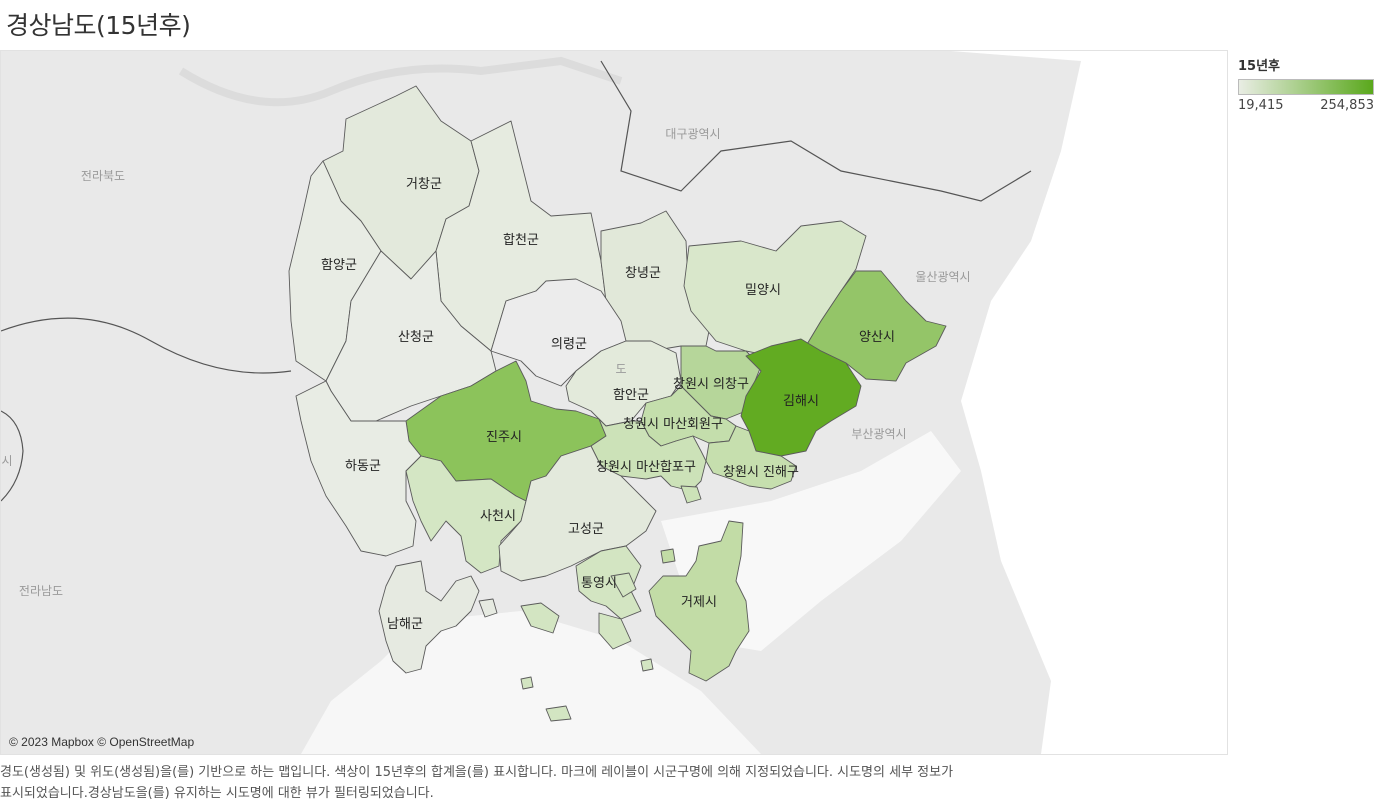 This screenshot has width=1378, height=805. Describe the element at coordinates (599, 583) in the screenshot. I see `label-tongyeong: 통영시` at that location.